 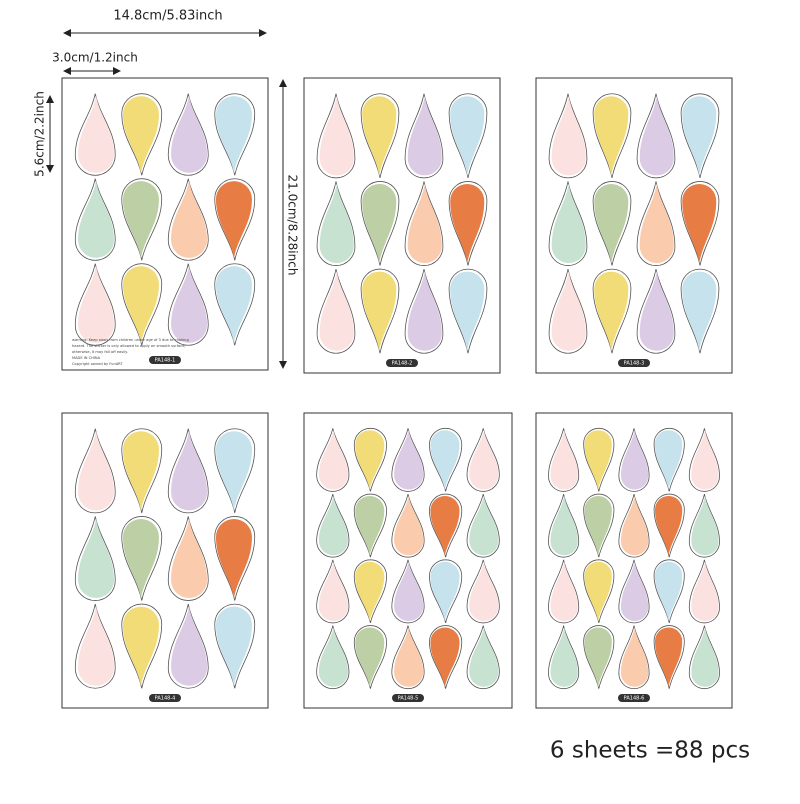 I want to click on sheet-label: PA148-2, so click(x=402, y=364).